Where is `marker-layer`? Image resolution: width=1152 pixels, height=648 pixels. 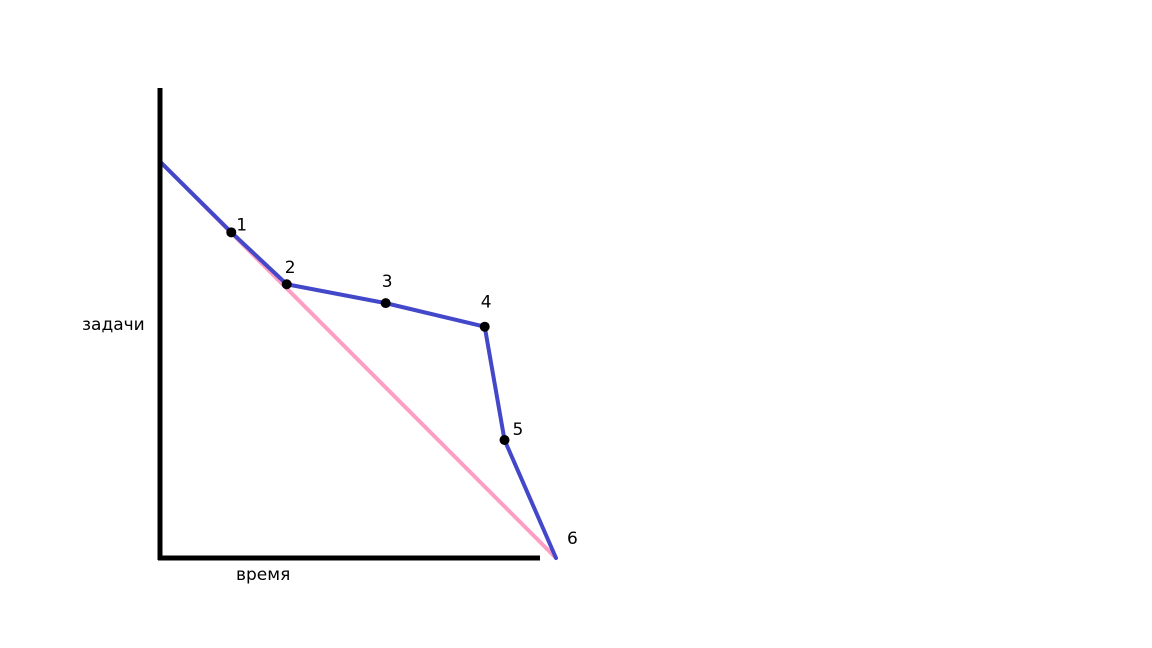
marker-layer is located at coordinates (368, 336).